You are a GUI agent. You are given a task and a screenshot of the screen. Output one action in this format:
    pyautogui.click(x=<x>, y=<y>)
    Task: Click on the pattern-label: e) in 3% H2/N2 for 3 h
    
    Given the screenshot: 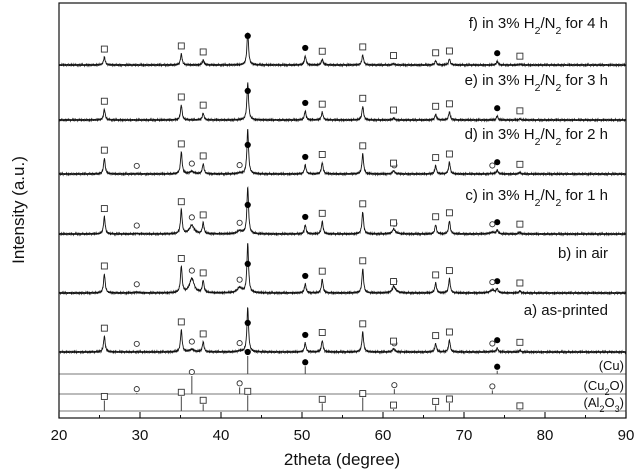 What is the action you would take?
    pyautogui.click(x=536, y=83)
    